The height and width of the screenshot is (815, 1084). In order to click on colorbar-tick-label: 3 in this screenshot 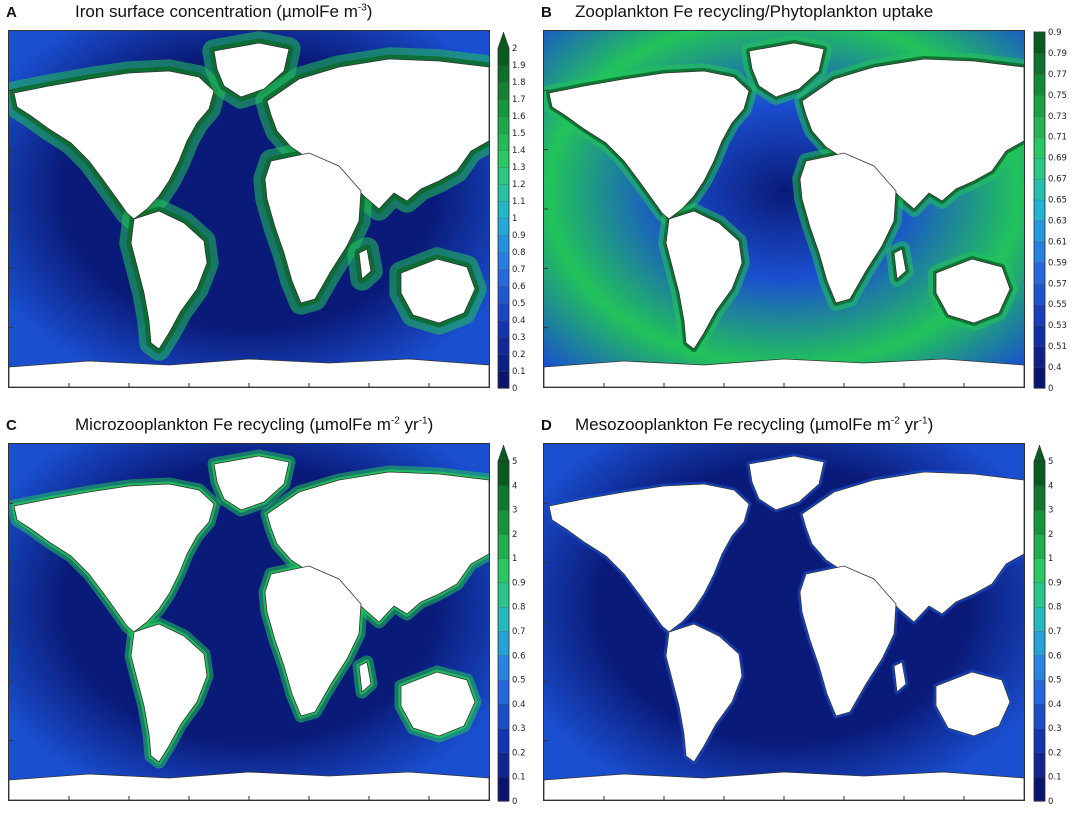, I will do `click(1050, 511)`.